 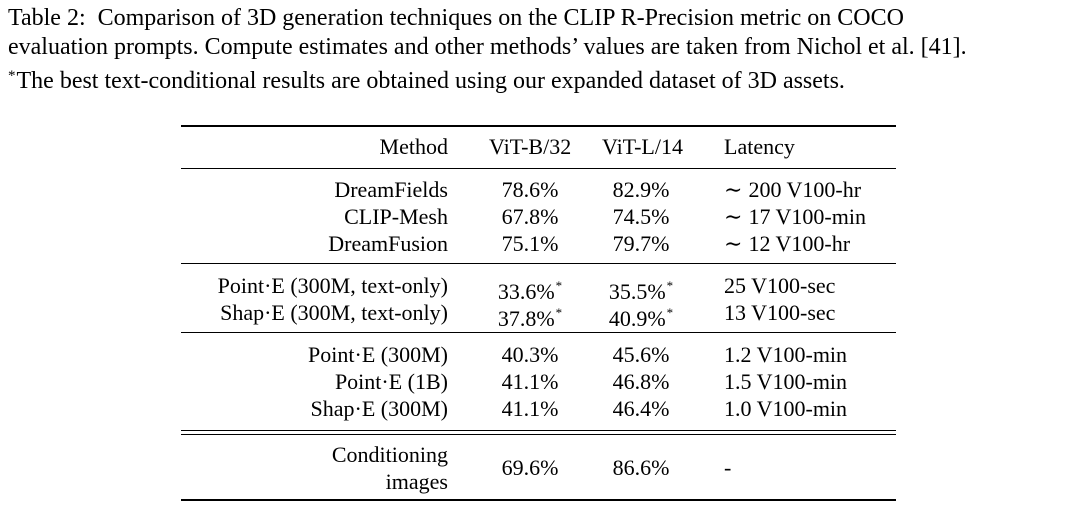 What do you see at coordinates (759, 146) in the screenshot?
I see `header-latency: Latency` at bounding box center [759, 146].